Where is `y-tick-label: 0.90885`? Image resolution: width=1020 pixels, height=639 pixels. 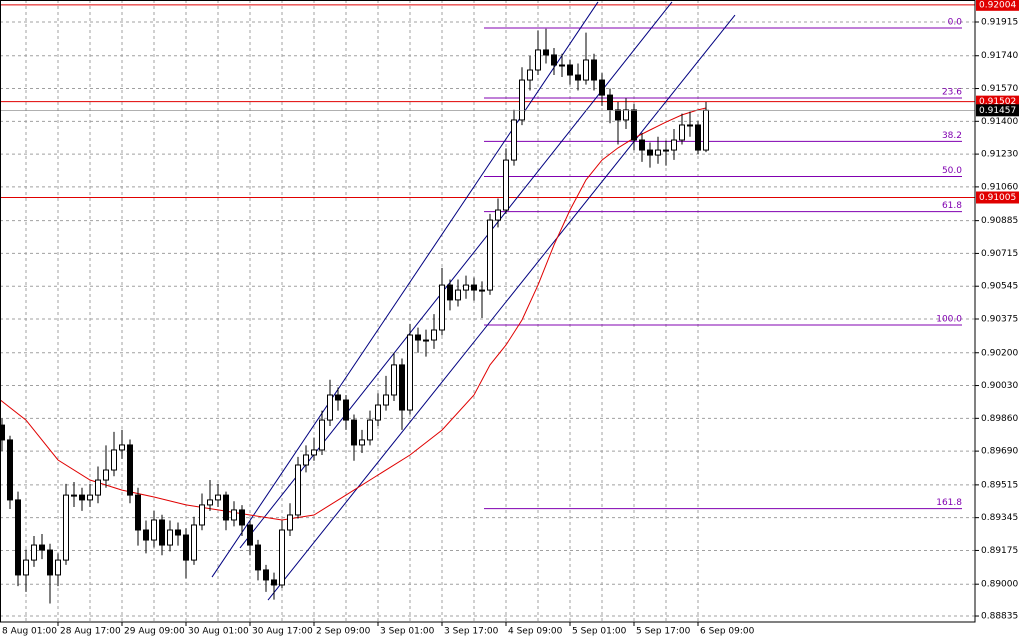
y-tick-label: 0.90885 is located at coordinates (999, 221).